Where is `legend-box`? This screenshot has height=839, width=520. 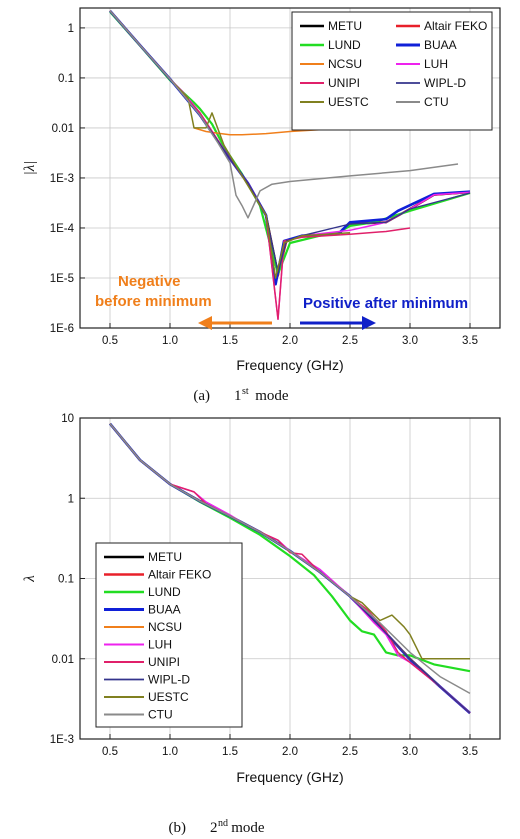
legend-box is located at coordinates (392, 71).